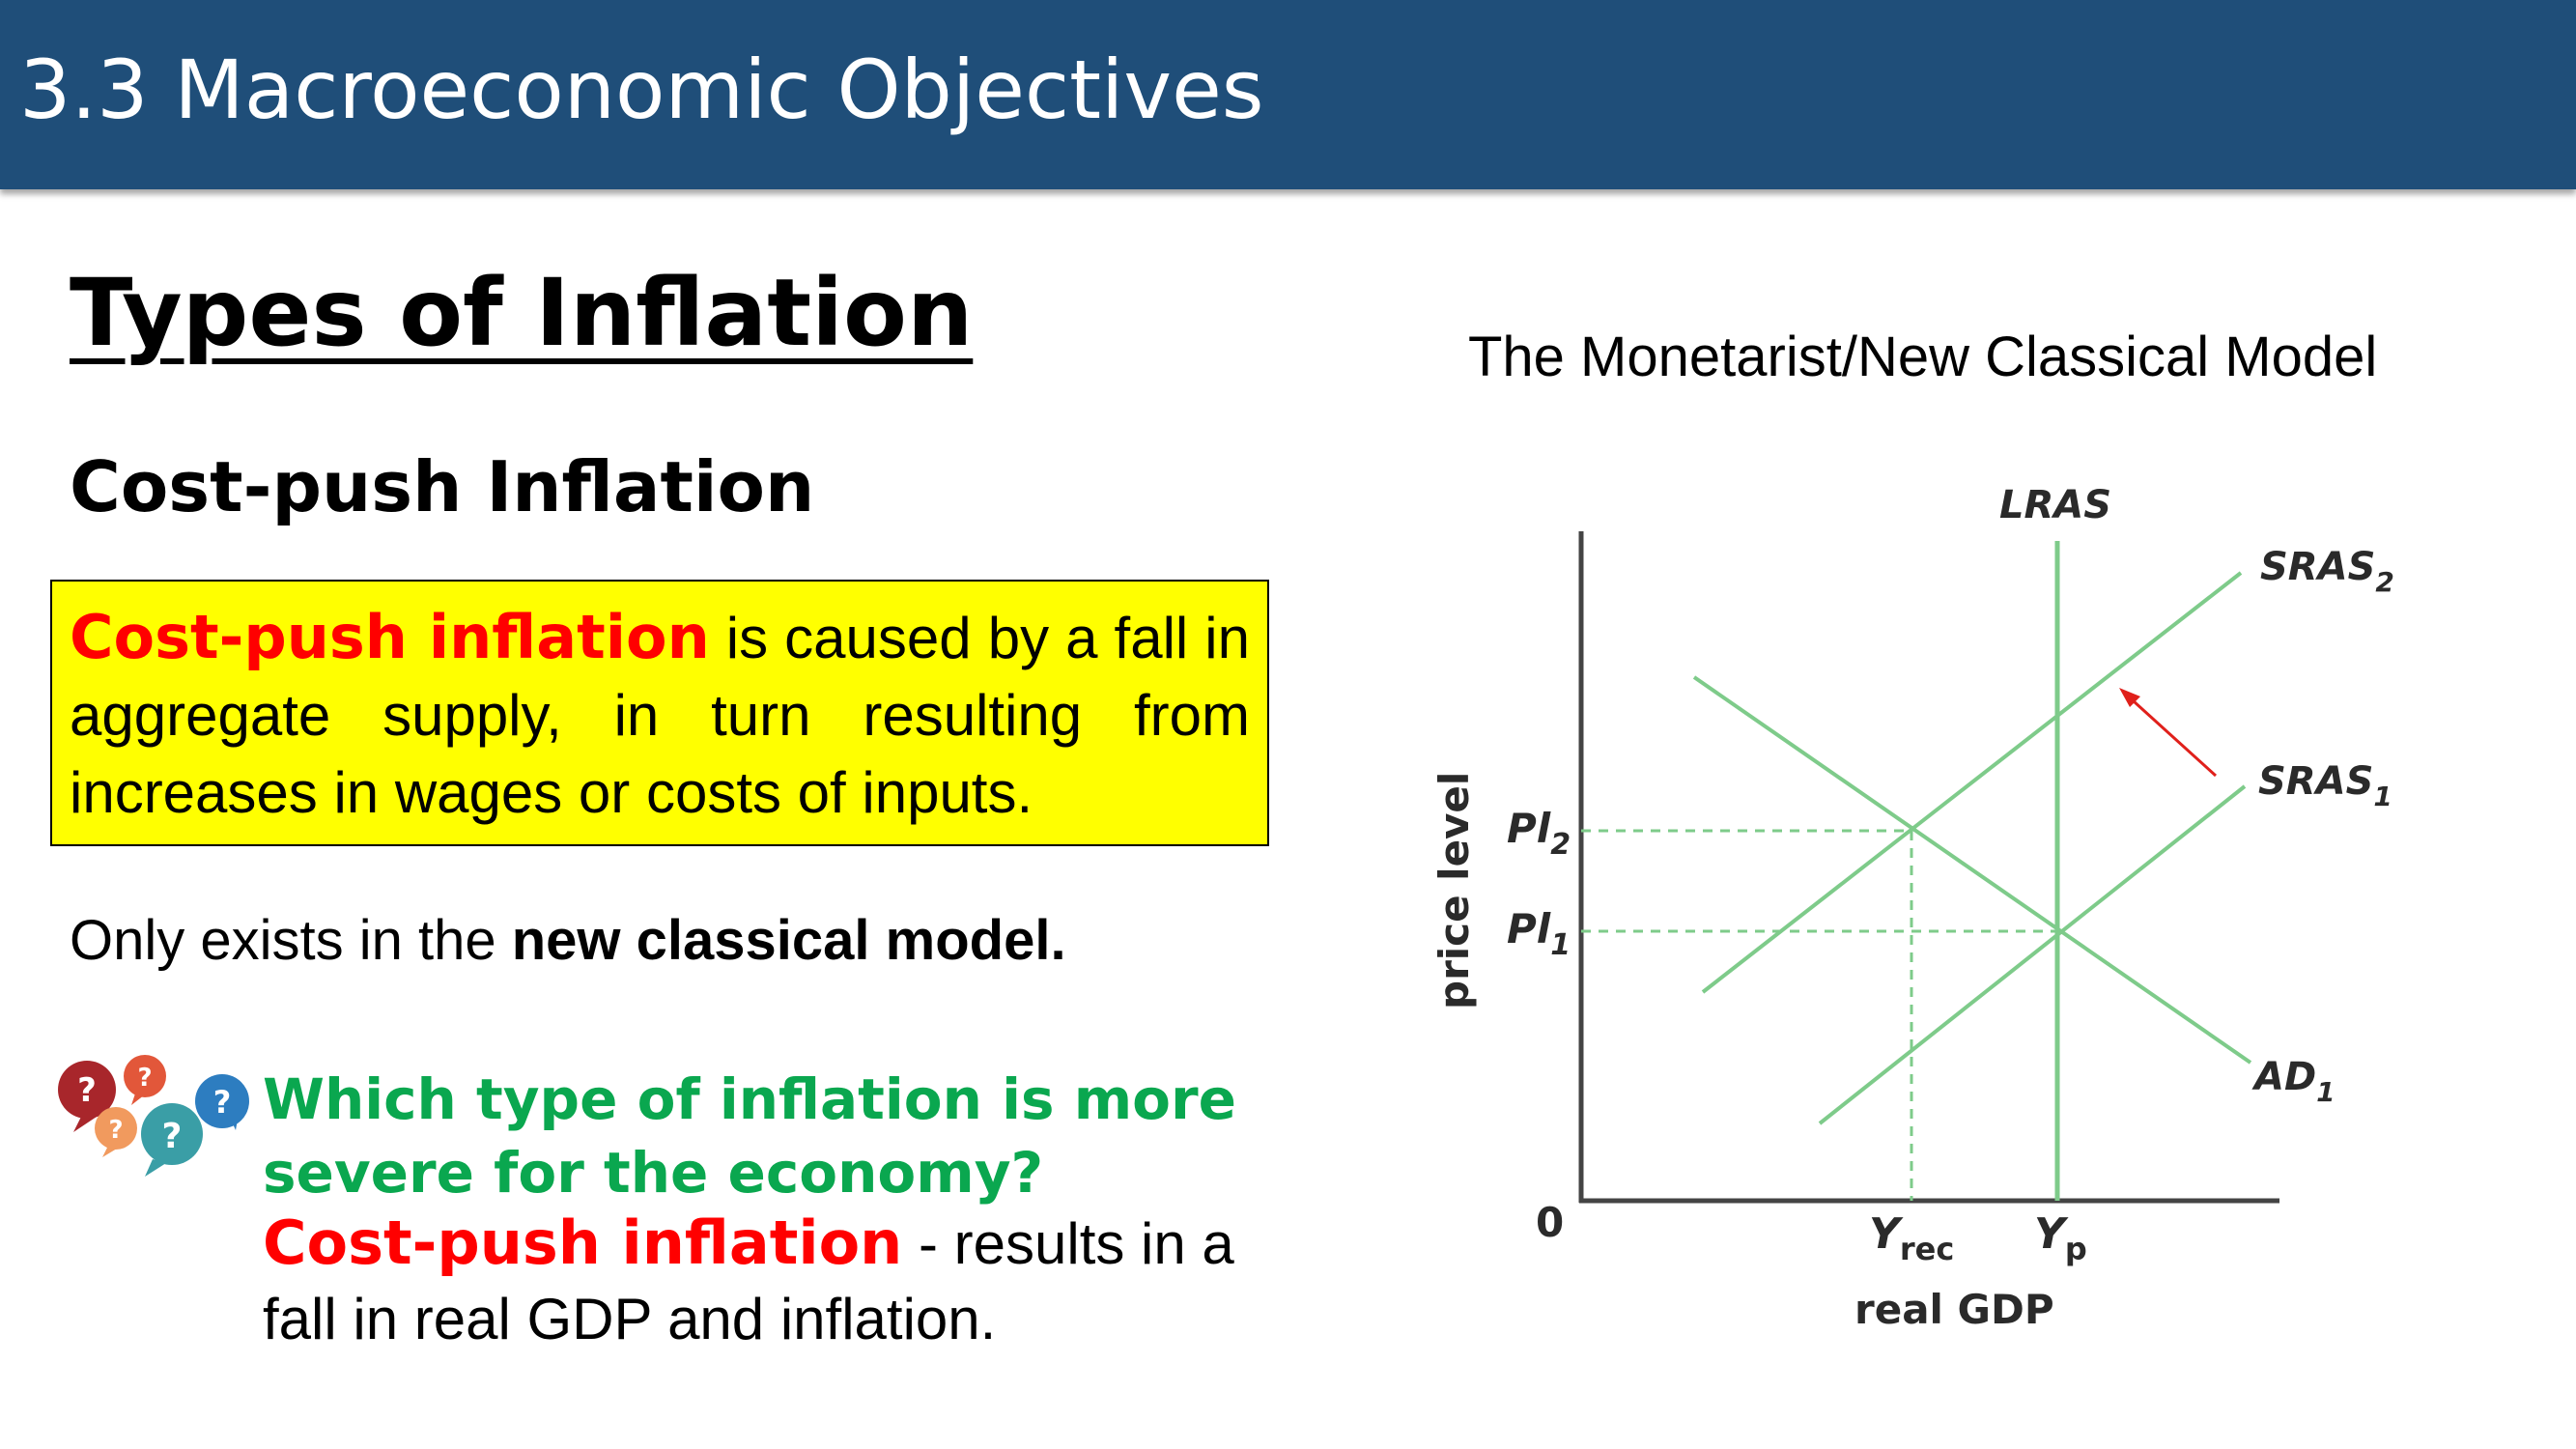 The height and width of the screenshot is (1449, 2576). What do you see at coordinates (2032, 954) in the screenshot?
I see `sras1-curve` at bounding box center [2032, 954].